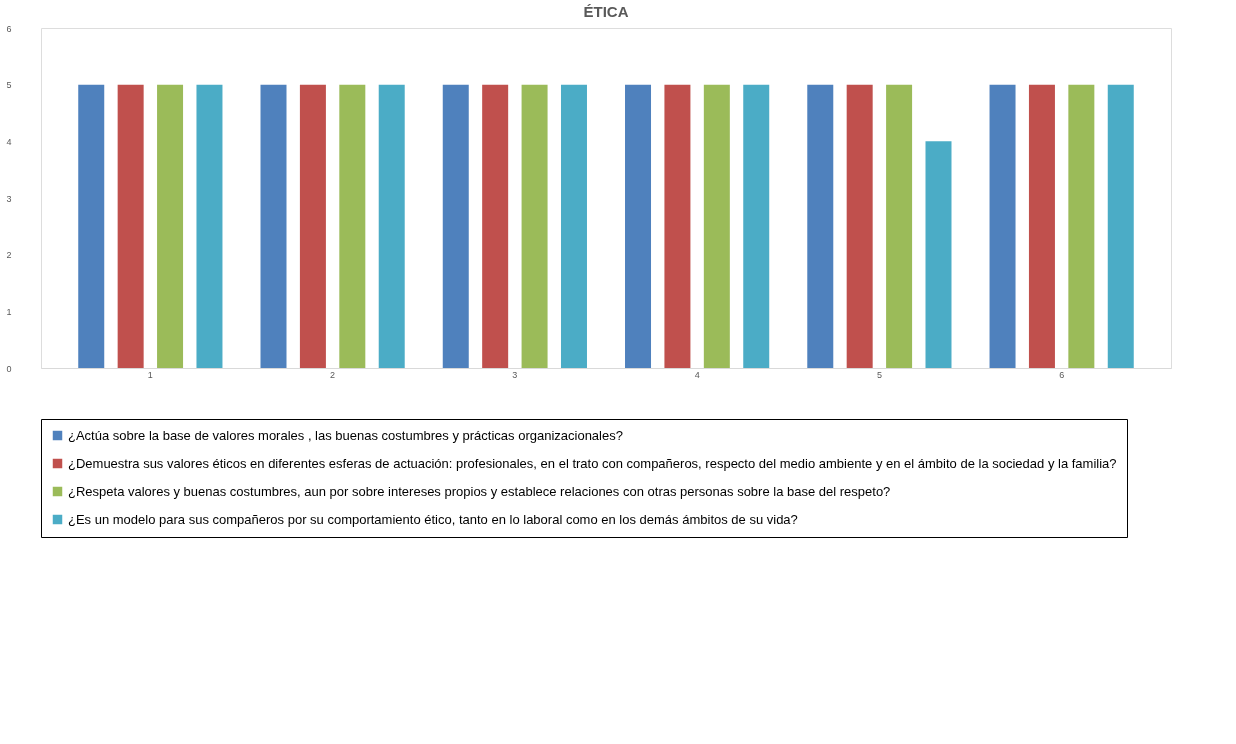 The image size is (1236, 744). What do you see at coordinates (606, 11) in the screenshot?
I see `chart-title: ÉTICA` at bounding box center [606, 11].